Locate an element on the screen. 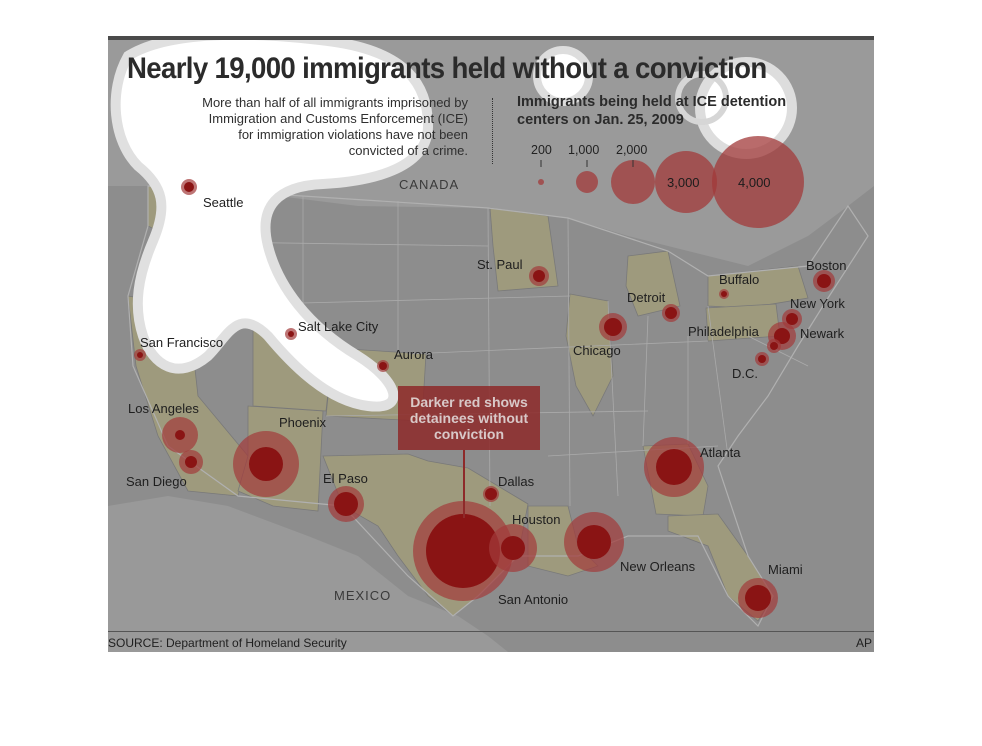 Image resolution: width=982 pixels, height=746 pixels. bubble-philadelphia is located at coordinates (774, 346).